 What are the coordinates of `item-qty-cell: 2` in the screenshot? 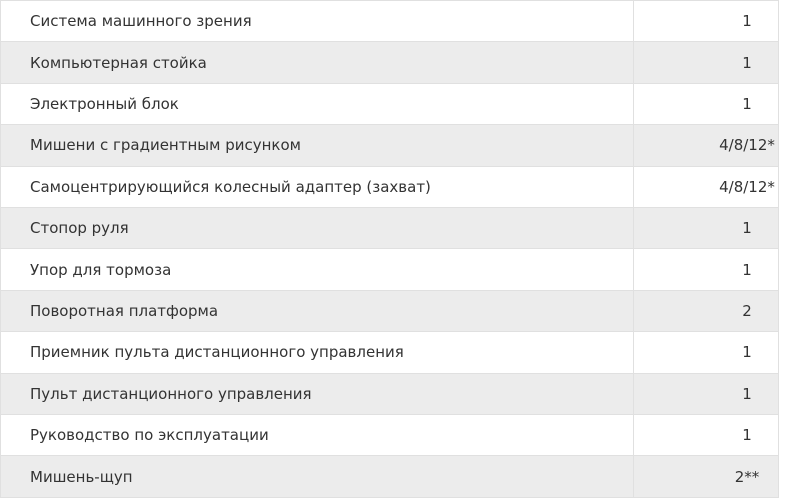 It's located at (706, 311).